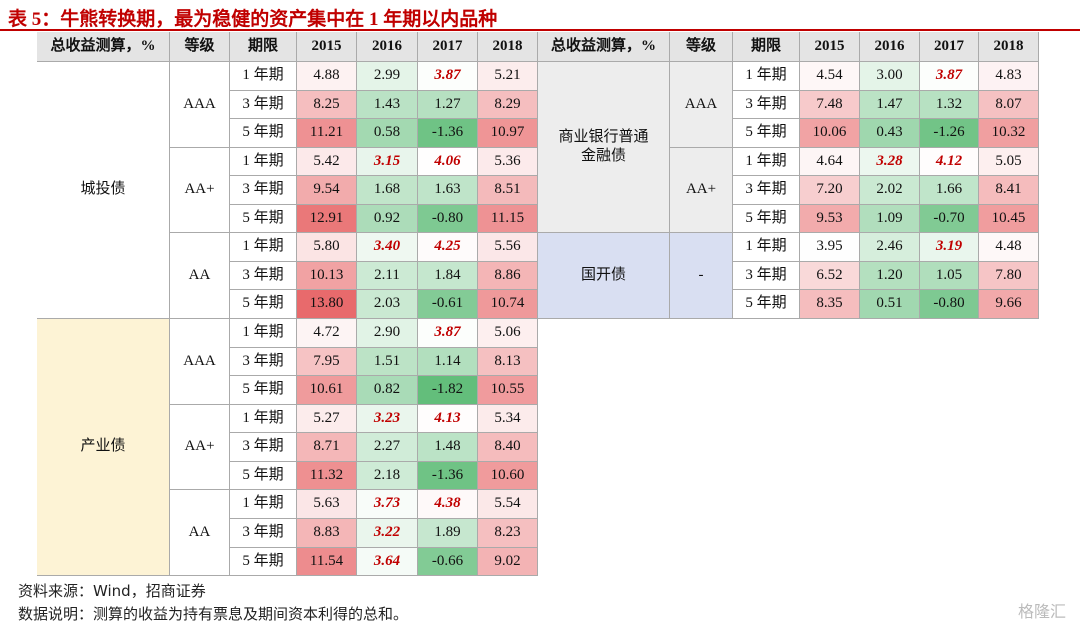 The width and height of the screenshot is (1080, 626). I want to click on cell-text: 13.80, so click(326, 303).